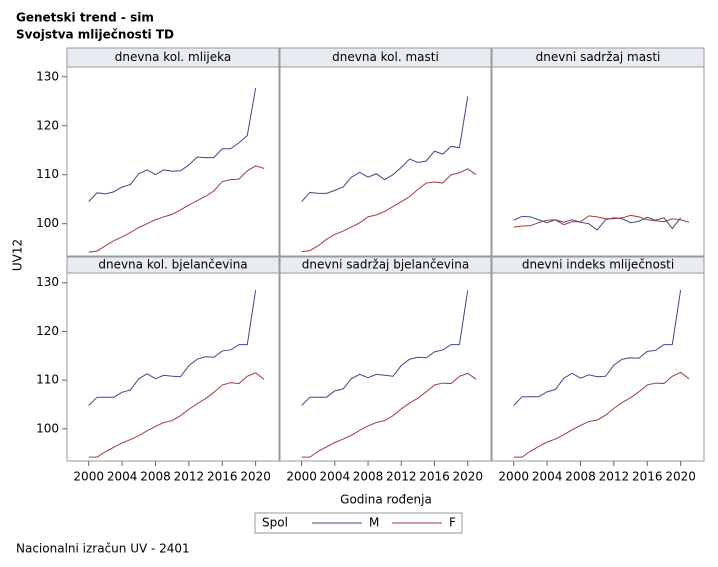  I want to click on footnote: Nacionalni izračun UV - 2401, so click(103, 549).